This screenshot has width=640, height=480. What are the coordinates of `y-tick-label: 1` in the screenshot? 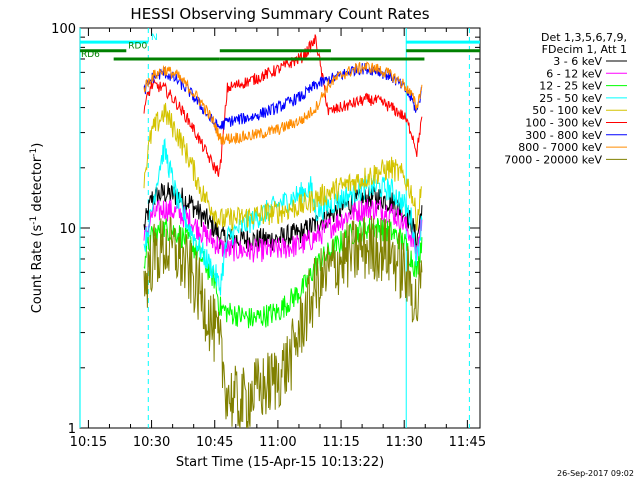 It's located at (72, 429).